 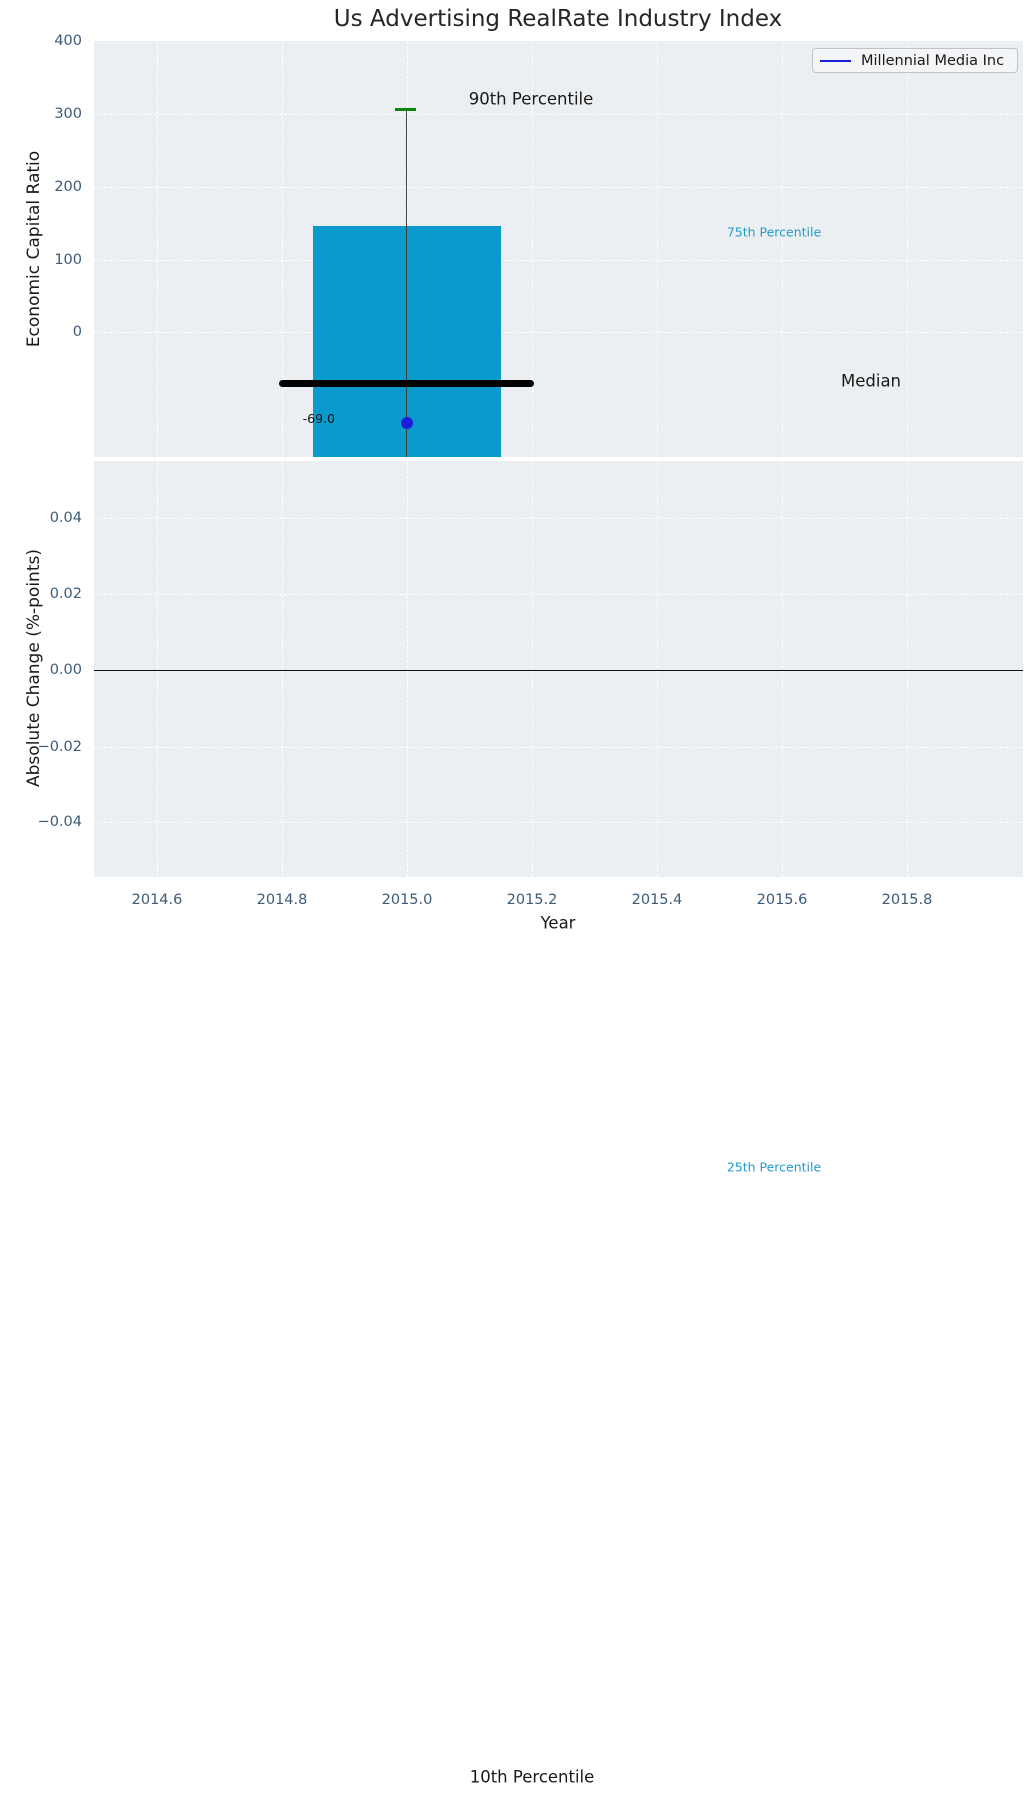 I want to click on company-data-point, so click(x=406, y=423).